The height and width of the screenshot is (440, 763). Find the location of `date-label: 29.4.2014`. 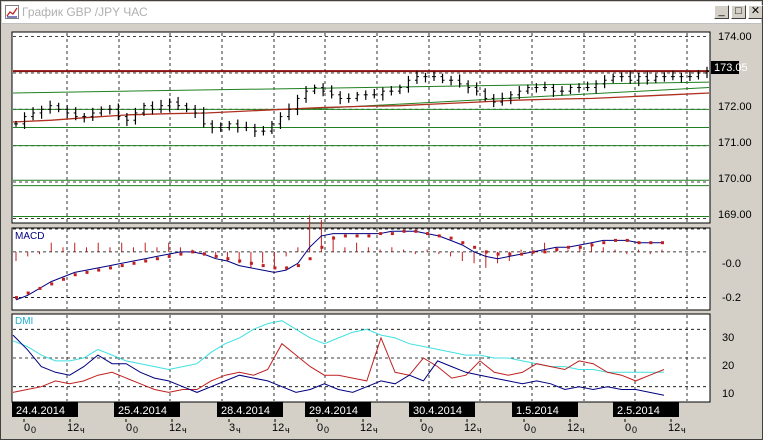

date-label: 29.4.2014 is located at coordinates (333, 411).